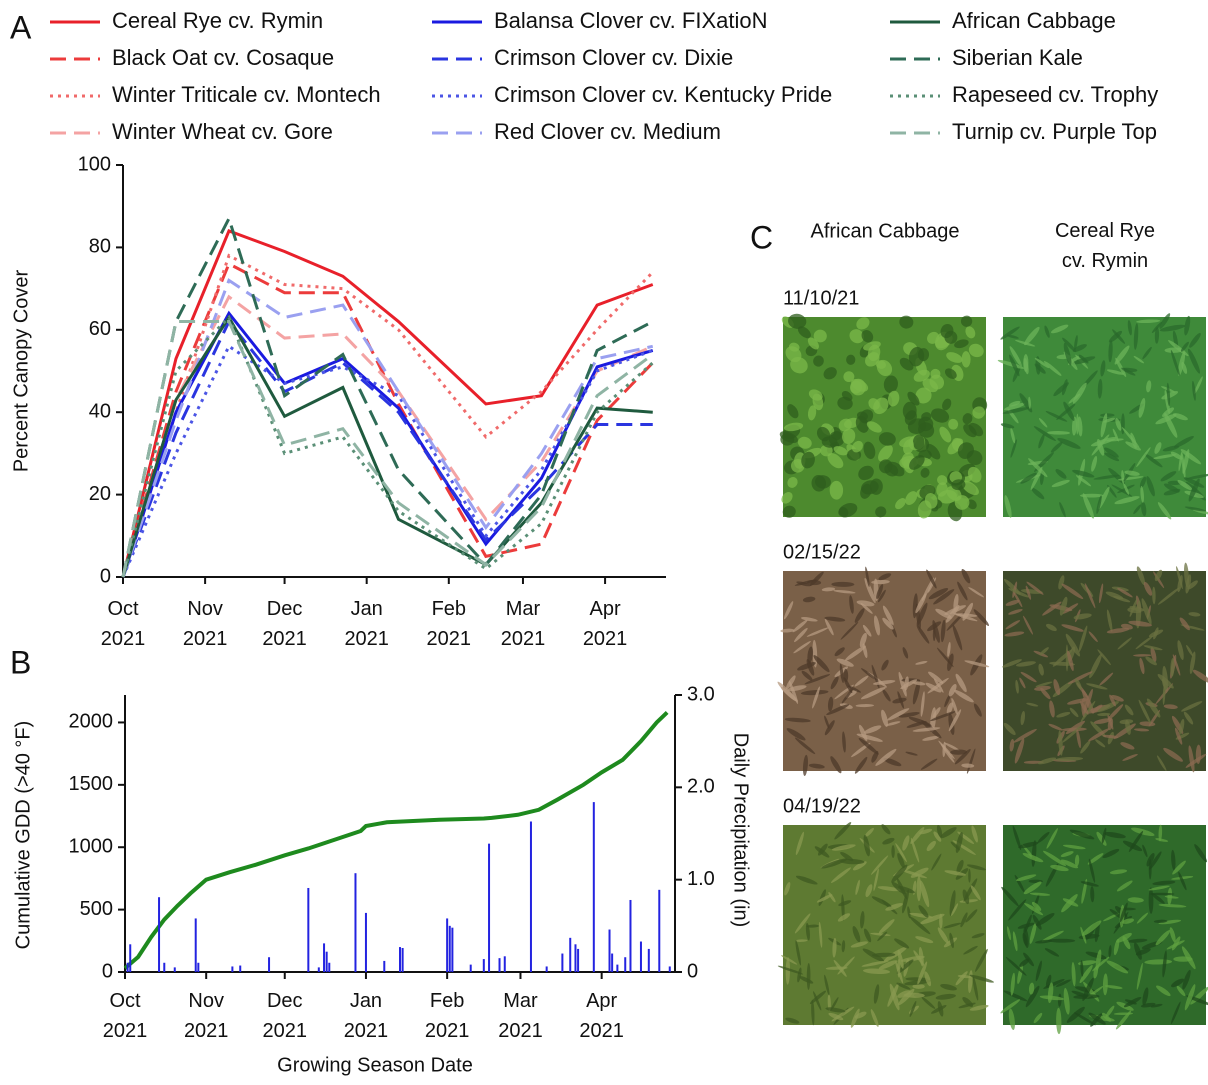 This screenshot has height=1085, width=1208. Describe the element at coordinates (387, 449) in the screenshot. I see `series-line` at that location.